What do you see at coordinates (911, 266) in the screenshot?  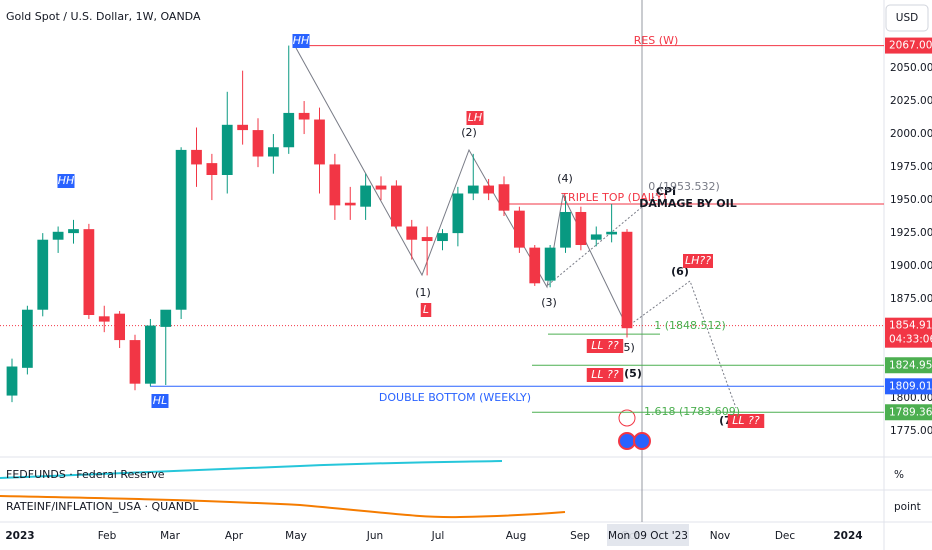 I see `y-tick-label: 1900.000` at bounding box center [911, 266].